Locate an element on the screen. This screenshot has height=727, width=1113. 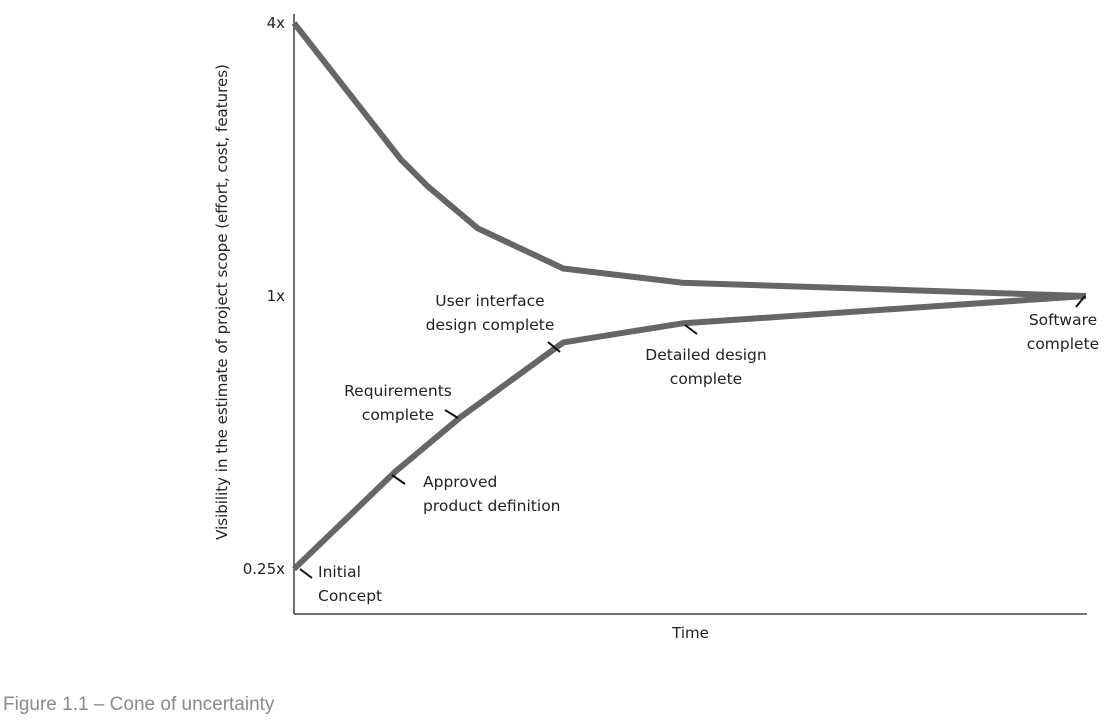
milestone-label: Approved is located at coordinates (460, 482).